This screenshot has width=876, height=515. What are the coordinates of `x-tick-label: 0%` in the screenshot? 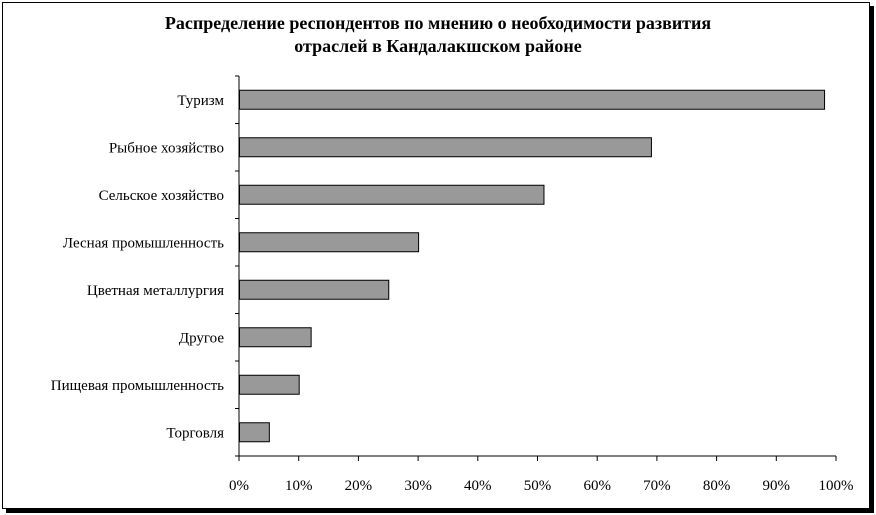 It's located at (239, 486).